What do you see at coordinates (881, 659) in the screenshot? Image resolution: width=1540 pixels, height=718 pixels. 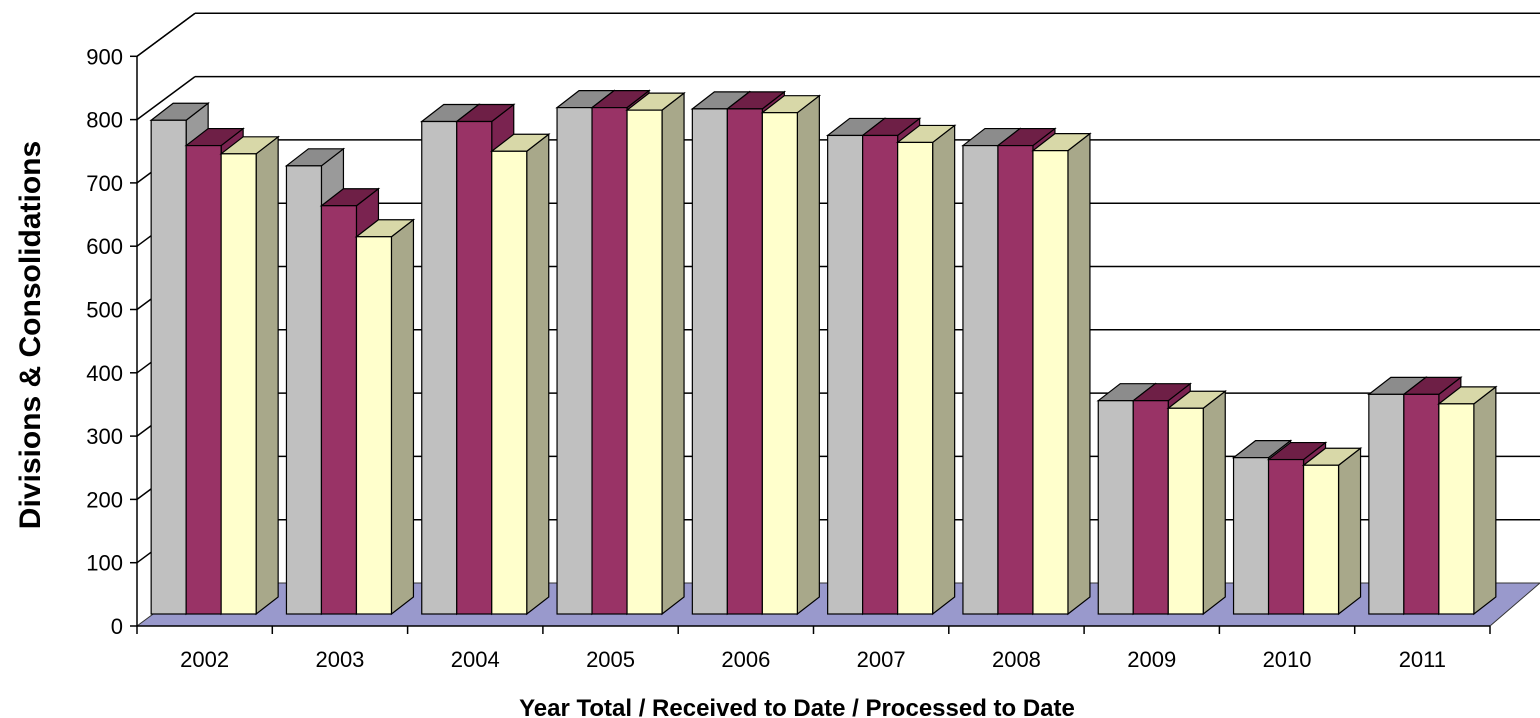 I see `x-tick-label: 2007` at bounding box center [881, 659].